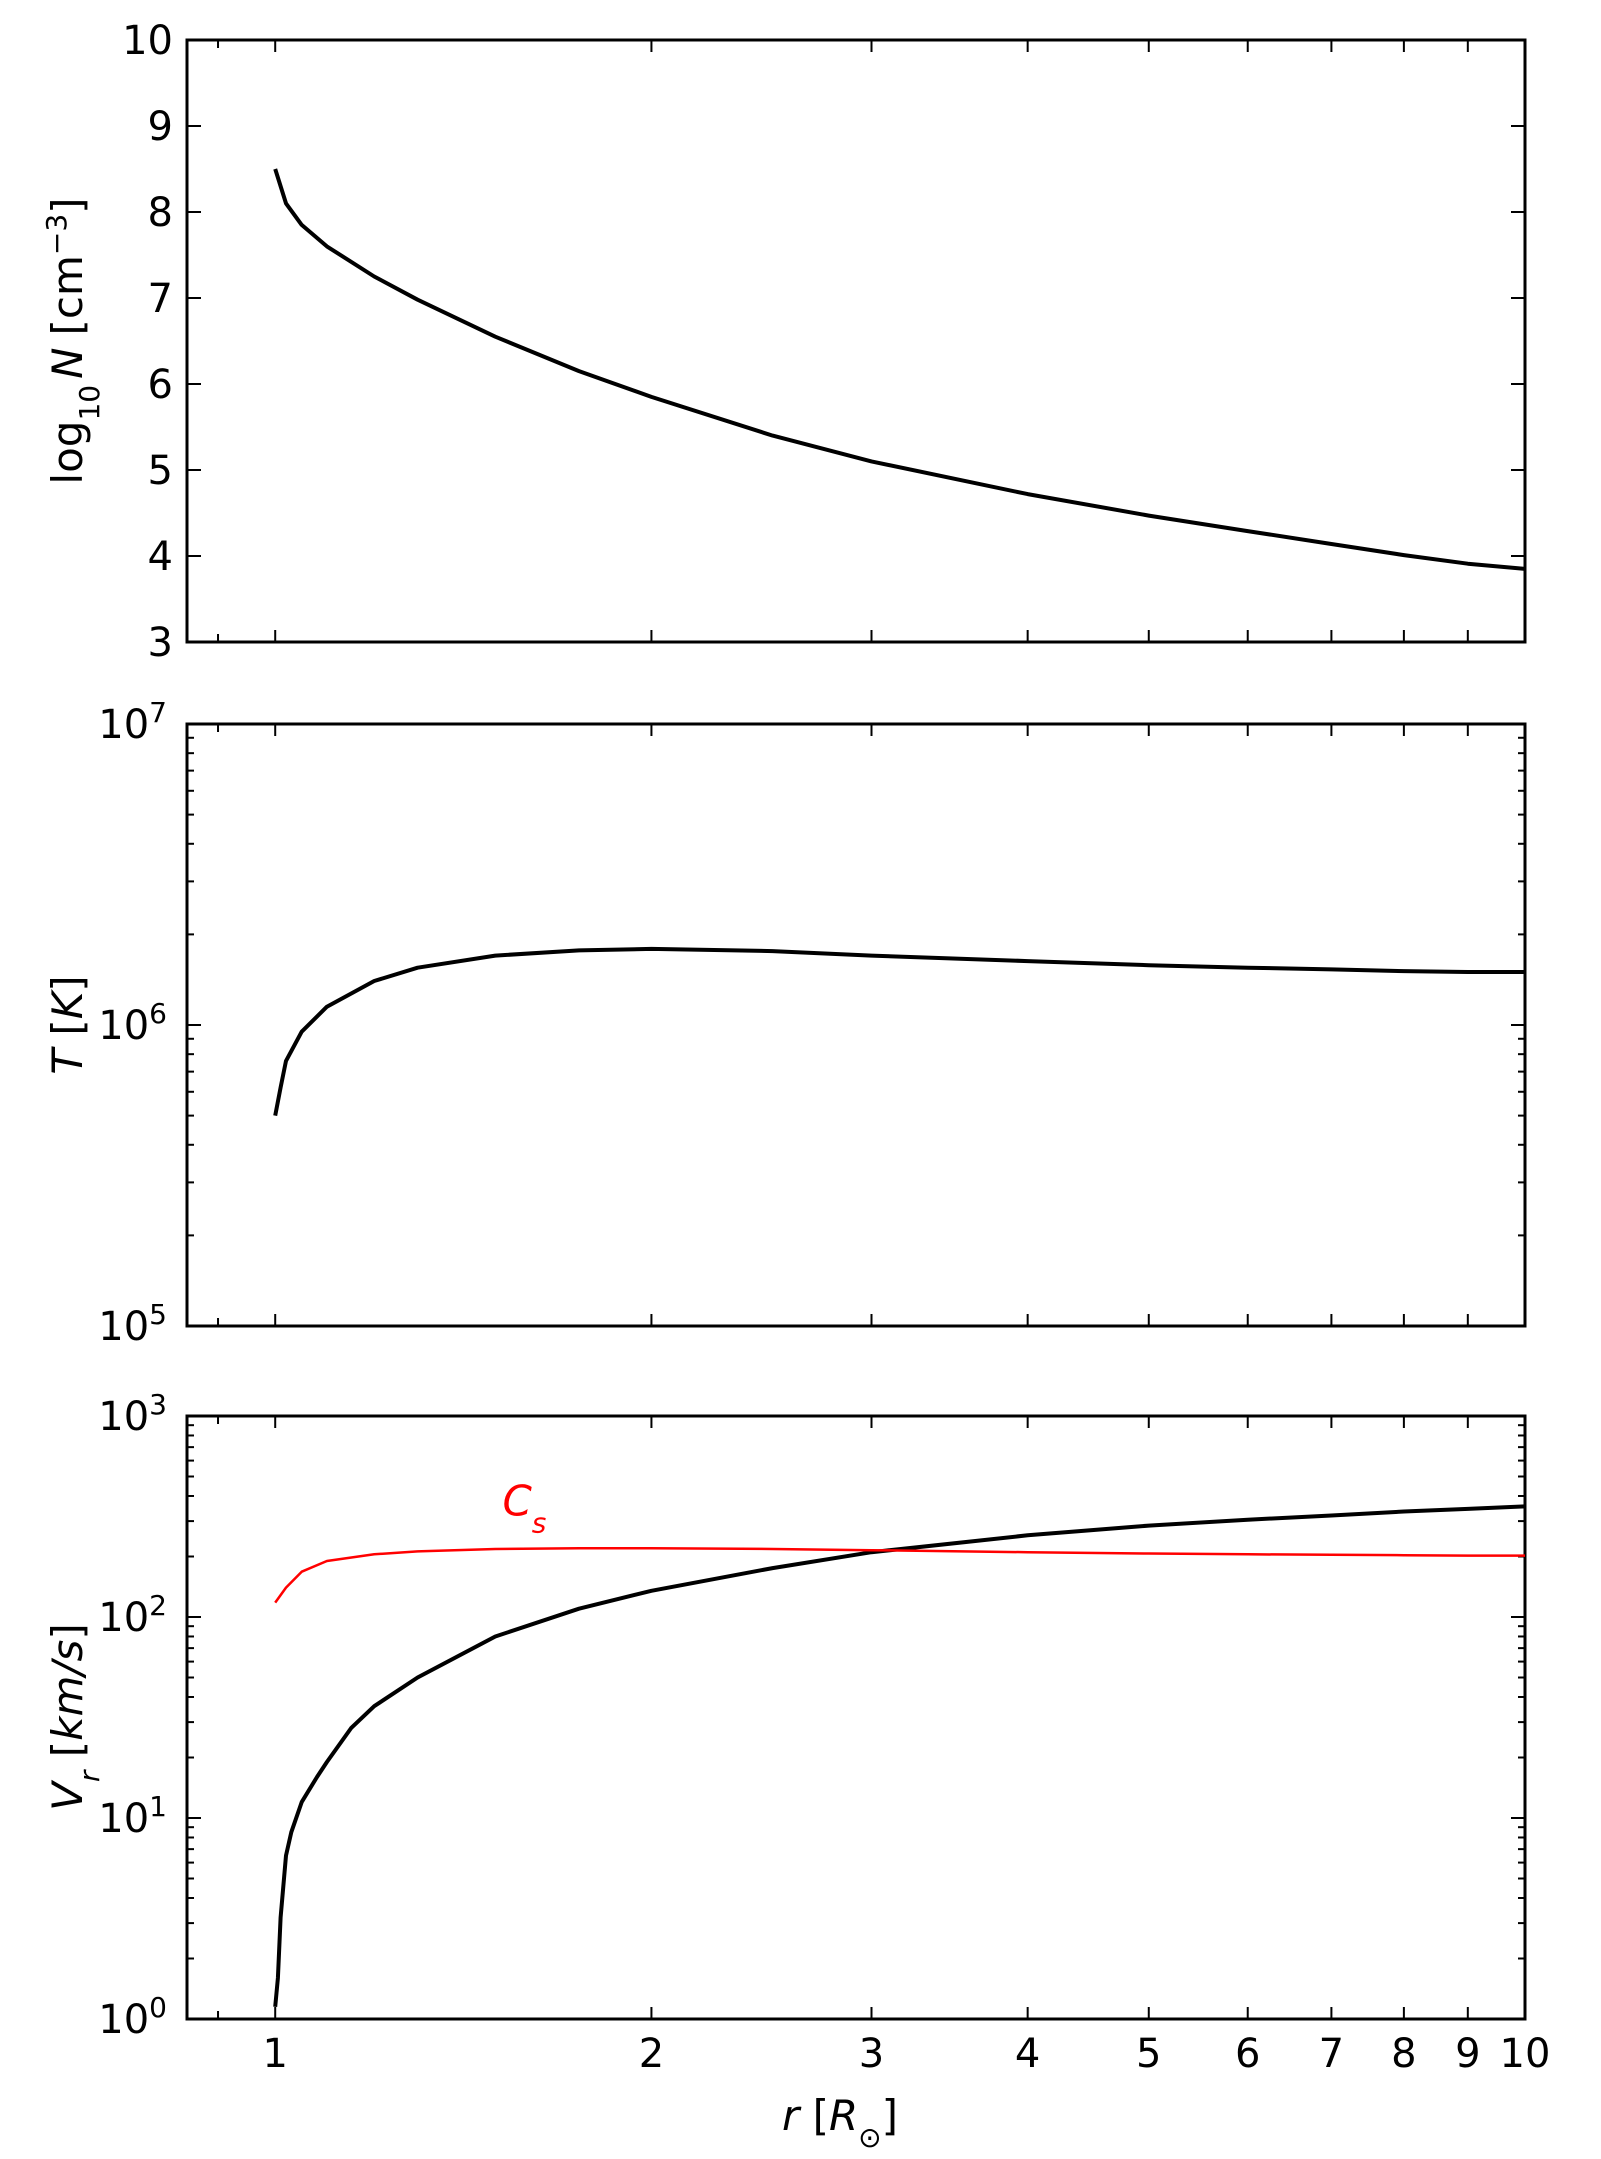 This screenshot has height=2159, width=1601. Describe the element at coordinates (74, 1717) in the screenshot. I see `ylabel-velocity: Vr [km/s]` at that location.